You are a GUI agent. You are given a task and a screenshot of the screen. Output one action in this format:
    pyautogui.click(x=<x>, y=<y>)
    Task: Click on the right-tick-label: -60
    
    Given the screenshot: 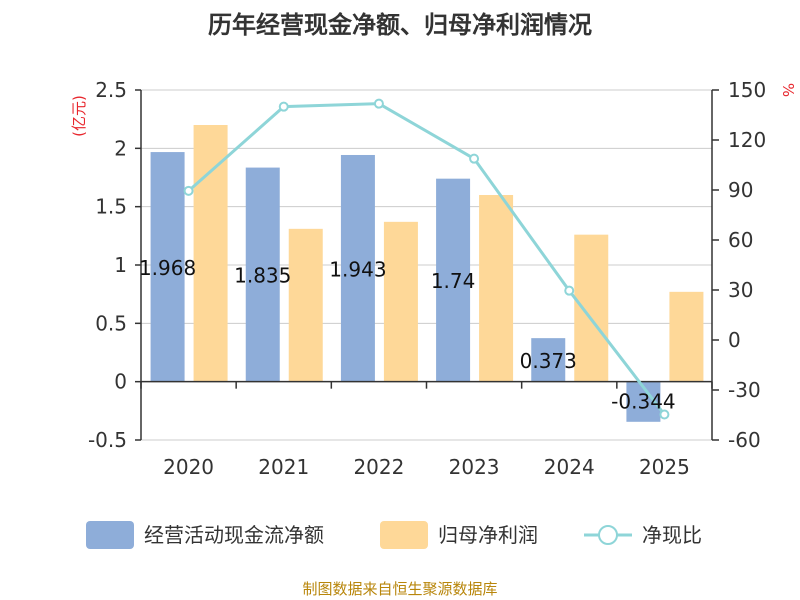 What is the action you would take?
    pyautogui.click(x=744, y=440)
    